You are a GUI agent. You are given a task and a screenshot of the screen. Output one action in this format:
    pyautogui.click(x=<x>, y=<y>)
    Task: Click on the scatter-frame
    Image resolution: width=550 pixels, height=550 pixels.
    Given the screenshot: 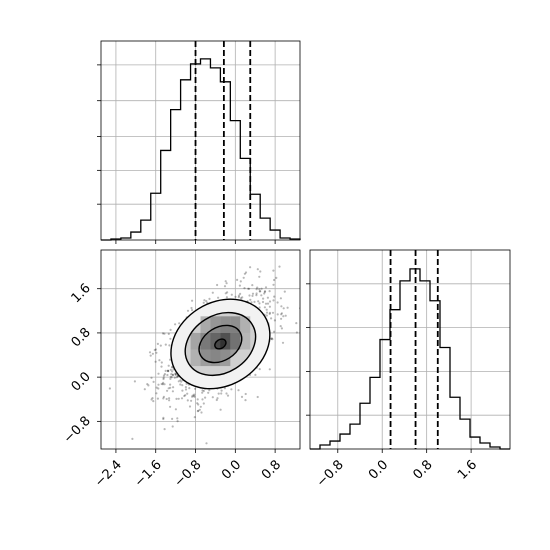 What is the action you would take?
    pyautogui.click(x=200, y=349)
    